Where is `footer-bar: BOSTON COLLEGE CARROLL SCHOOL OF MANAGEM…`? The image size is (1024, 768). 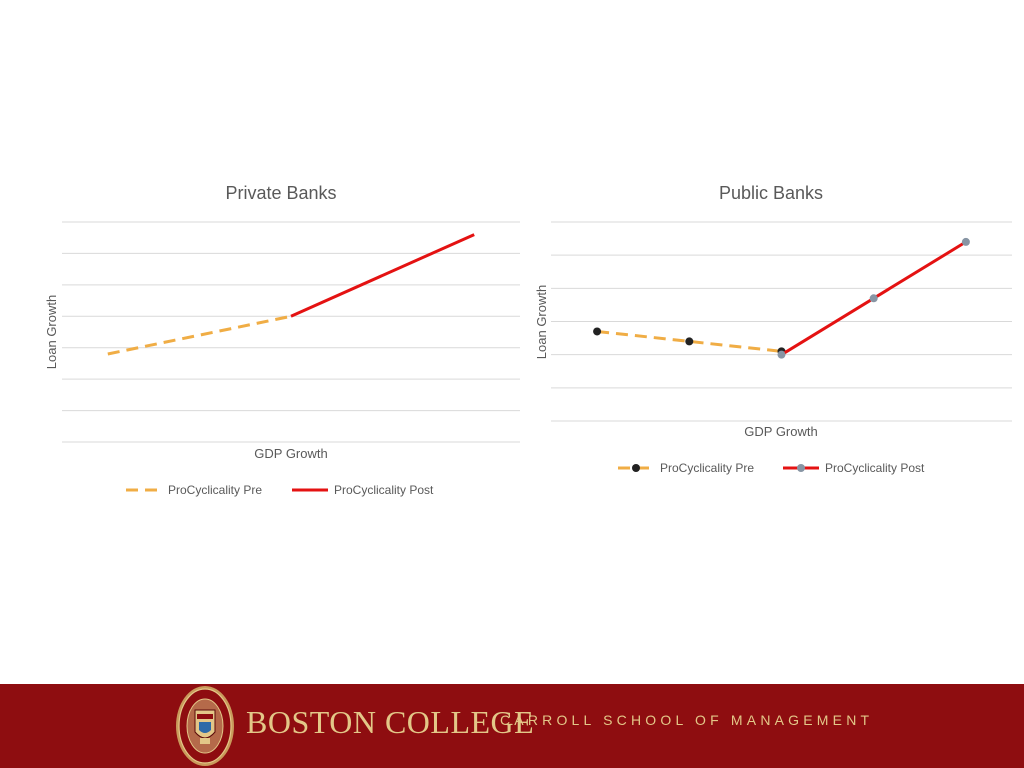 footer-bar: BOSTON COLLEGE CARROLL SCHOOL OF MANAGEM… is located at coordinates (512, 726).